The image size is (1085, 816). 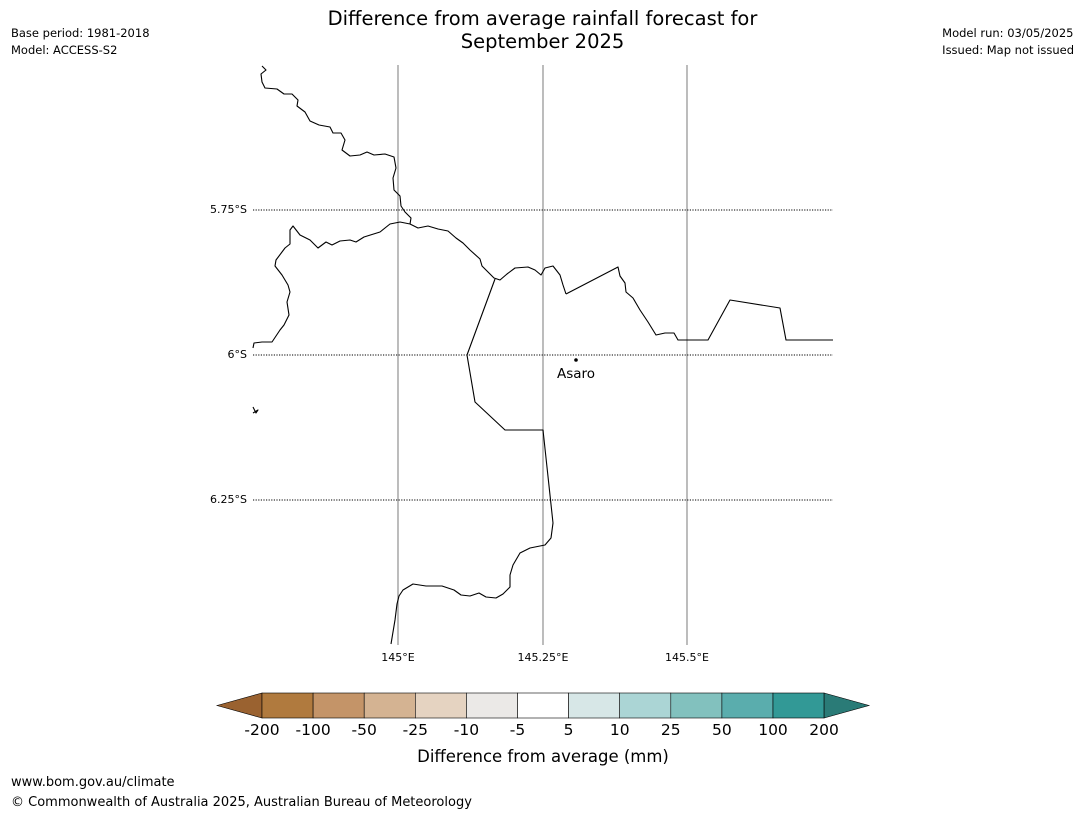 What do you see at coordinates (576, 374) in the screenshot?
I see `place-label: Asaro` at bounding box center [576, 374].